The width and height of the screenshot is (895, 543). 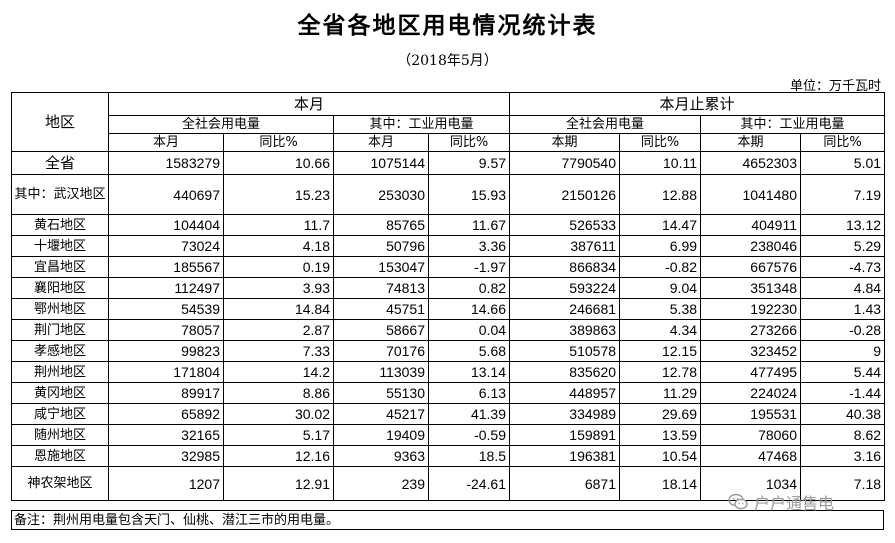 What do you see at coordinates (793, 124) in the screenshot?
I see `header-cum-industrial: 其中：工业用电量` at bounding box center [793, 124].